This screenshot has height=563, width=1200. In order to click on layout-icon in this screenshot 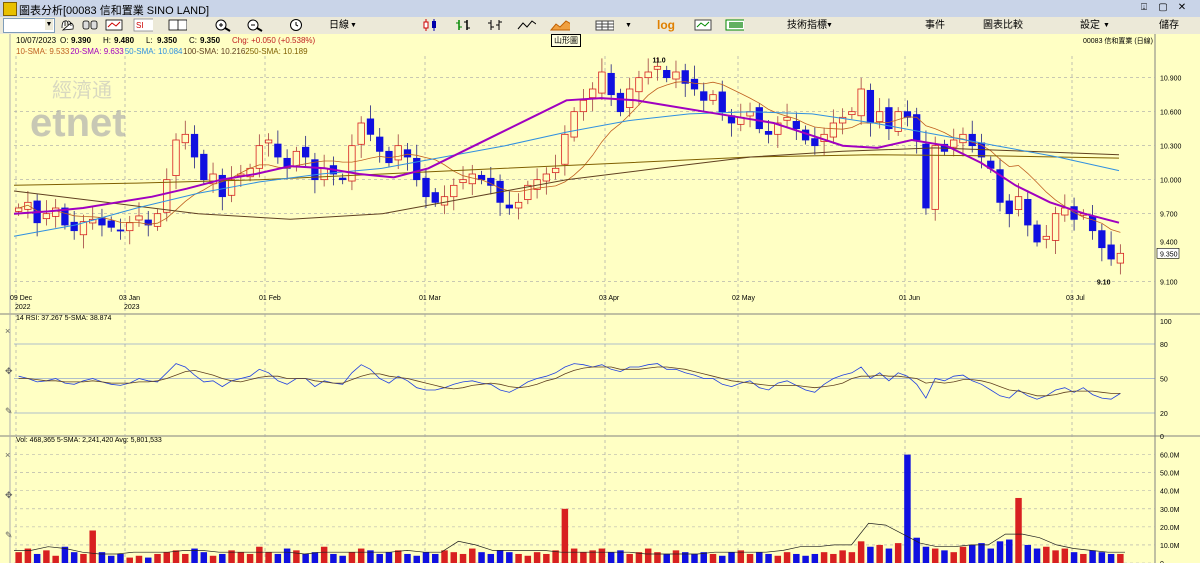, I will do `click(177, 25)`.